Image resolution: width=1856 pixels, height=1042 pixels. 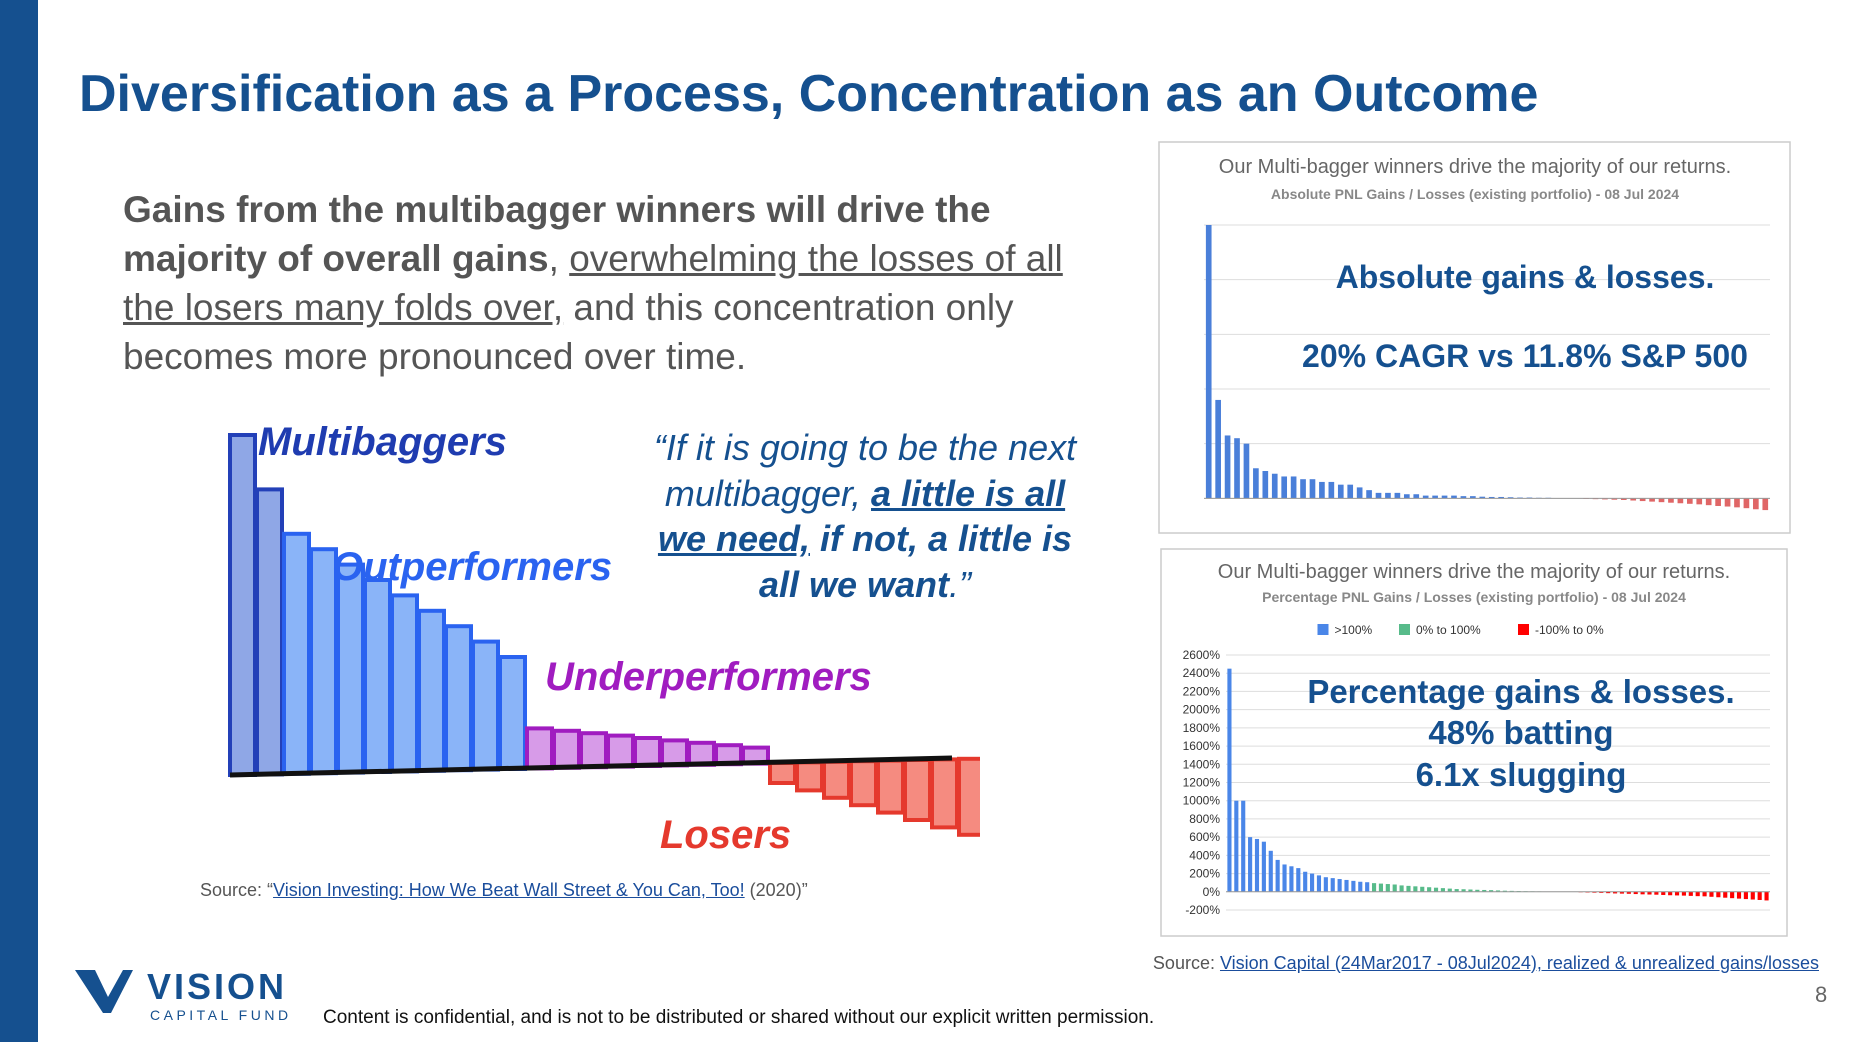 What do you see at coordinates (19, 521) in the screenshot?
I see `sidebar` at bounding box center [19, 521].